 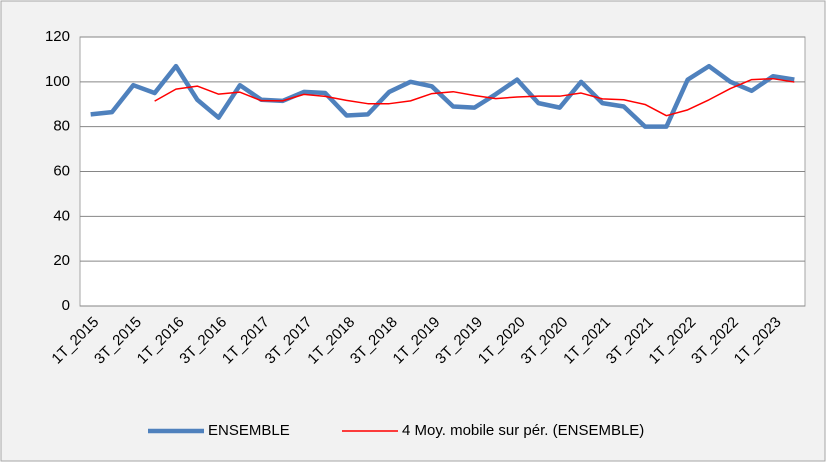 I want to click on y-tick-label: 40, so click(x=61, y=215).